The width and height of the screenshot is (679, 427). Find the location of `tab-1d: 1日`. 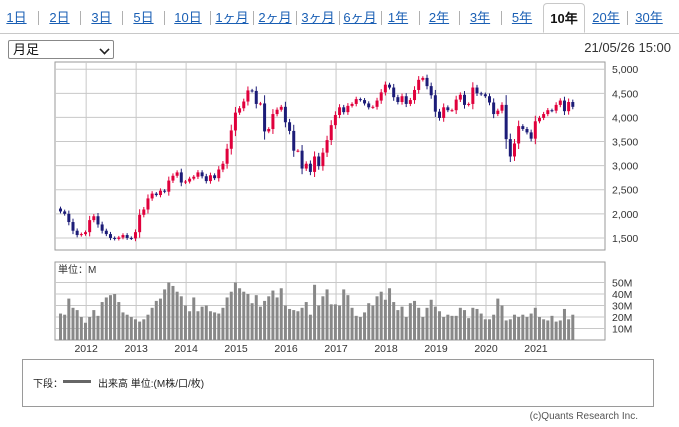

tab-1d: 1日 is located at coordinates (16, 17).